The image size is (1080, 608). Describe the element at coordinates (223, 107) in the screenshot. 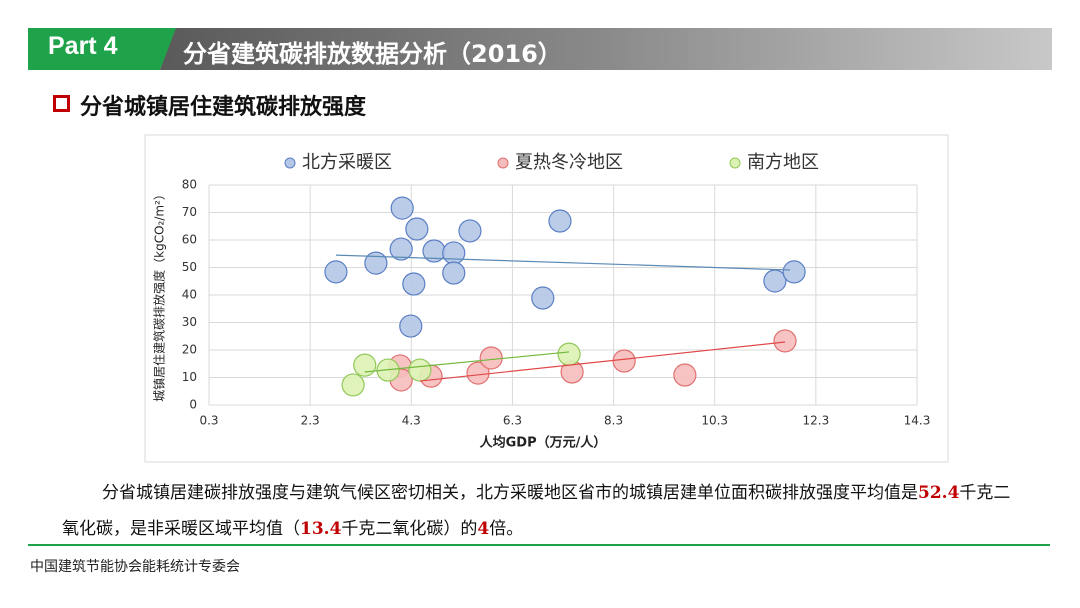

I see `section-title: 分省城镇居住建筑碳排放强度` at that location.